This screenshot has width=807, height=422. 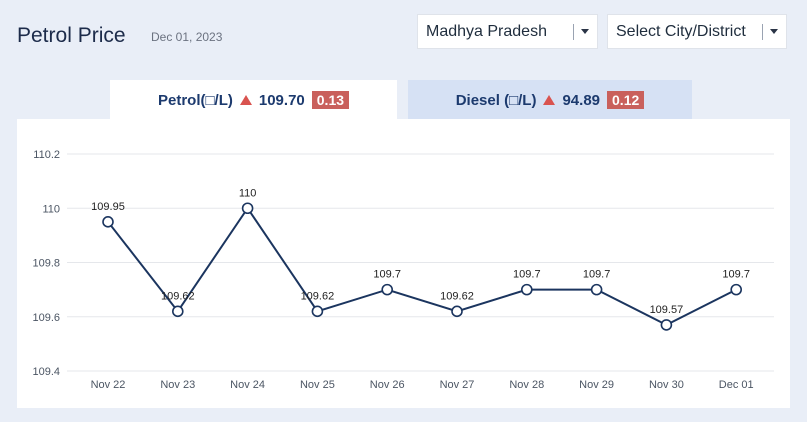 I want to click on data-label: 109.57, so click(x=667, y=310).